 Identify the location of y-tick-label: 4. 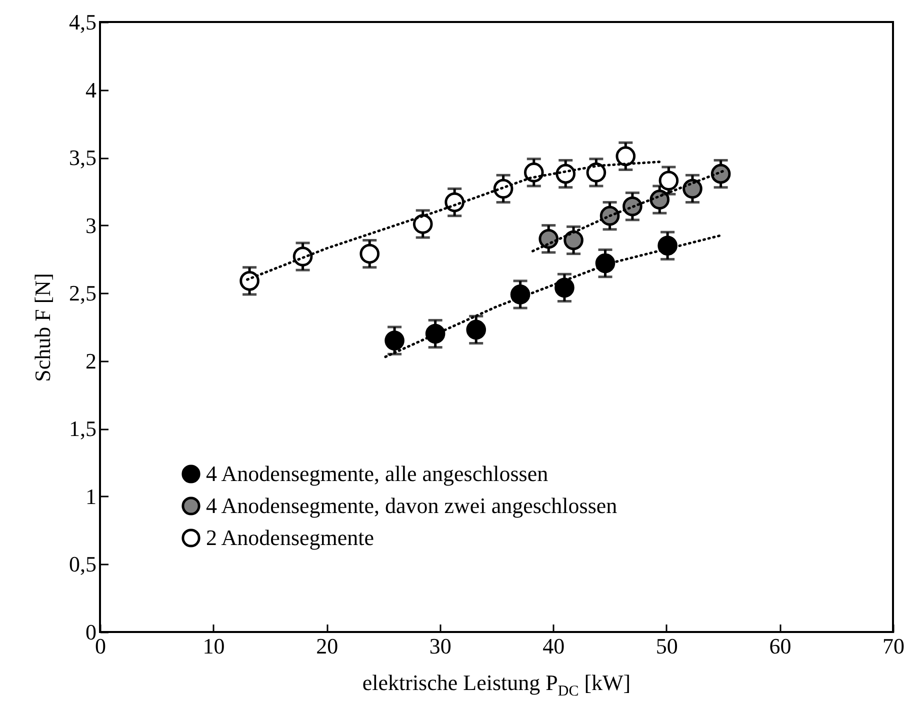
(91, 89).